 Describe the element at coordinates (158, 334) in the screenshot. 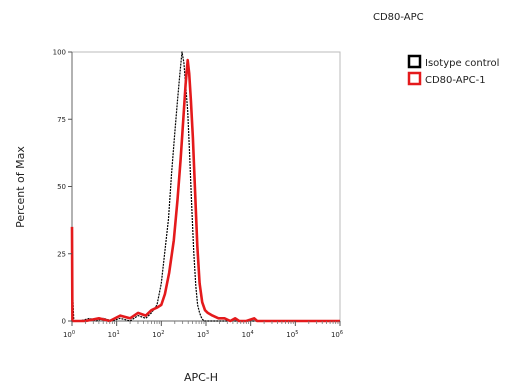

I see `x-tick-label: 10²` at that location.